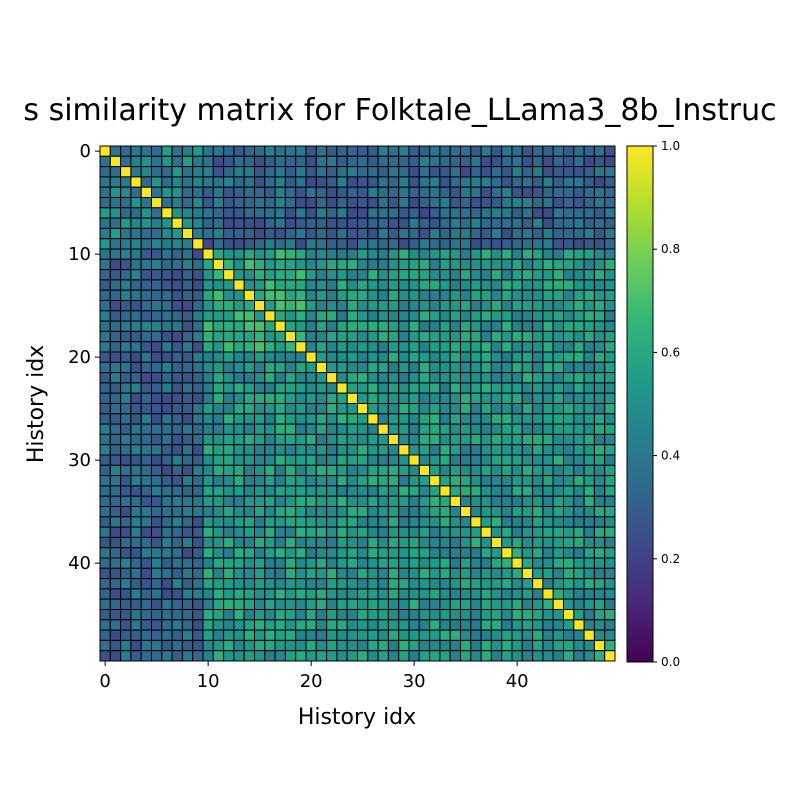 Image resolution: width=800 pixels, height=800 pixels. I want to click on x-tick-label: 20, so click(311, 681).